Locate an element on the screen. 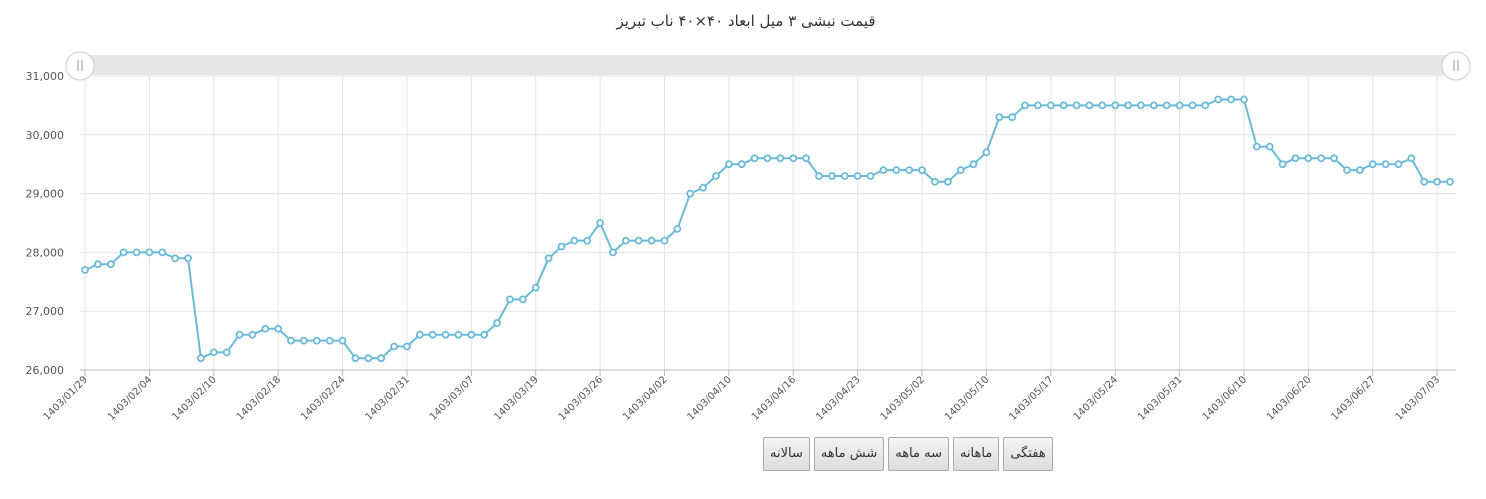 The image size is (1486, 499). x-tick-label: 1403/05/17 is located at coordinates (1031, 398).